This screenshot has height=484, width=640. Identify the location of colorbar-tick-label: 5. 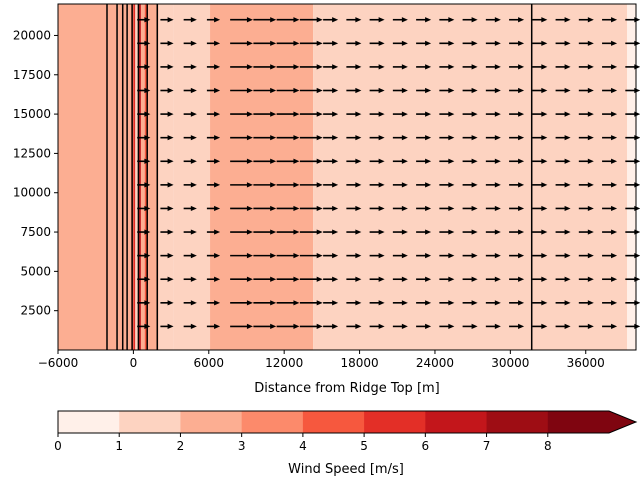
(364, 446).